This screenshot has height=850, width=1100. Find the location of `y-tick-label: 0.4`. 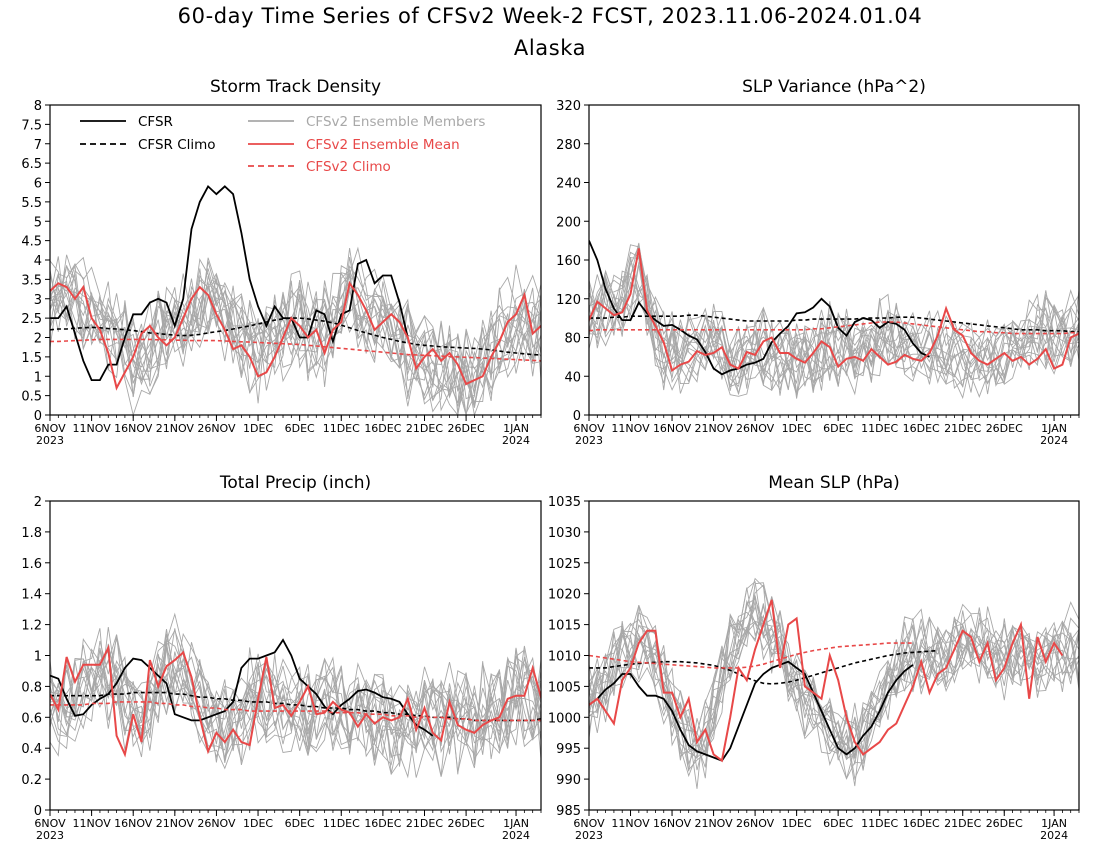

y-tick-label: 0.4 is located at coordinates (31, 749).